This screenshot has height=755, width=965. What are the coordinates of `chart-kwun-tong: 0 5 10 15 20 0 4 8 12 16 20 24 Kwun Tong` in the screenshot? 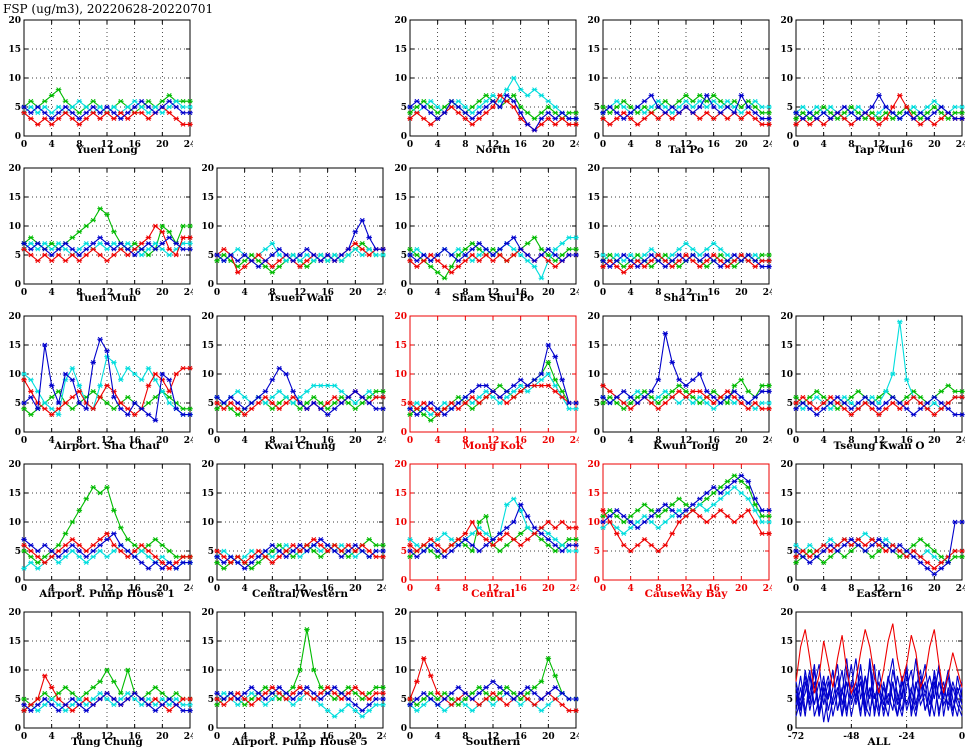 It's located at (675, 378).